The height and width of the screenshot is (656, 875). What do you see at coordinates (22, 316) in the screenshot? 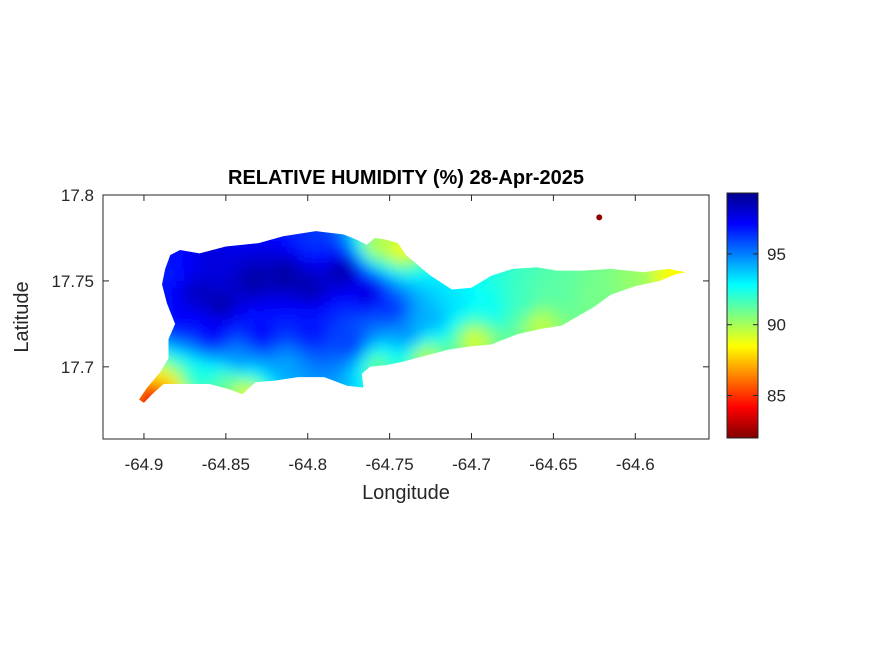
I see `y-axis-label: Latitude` at bounding box center [22, 316].